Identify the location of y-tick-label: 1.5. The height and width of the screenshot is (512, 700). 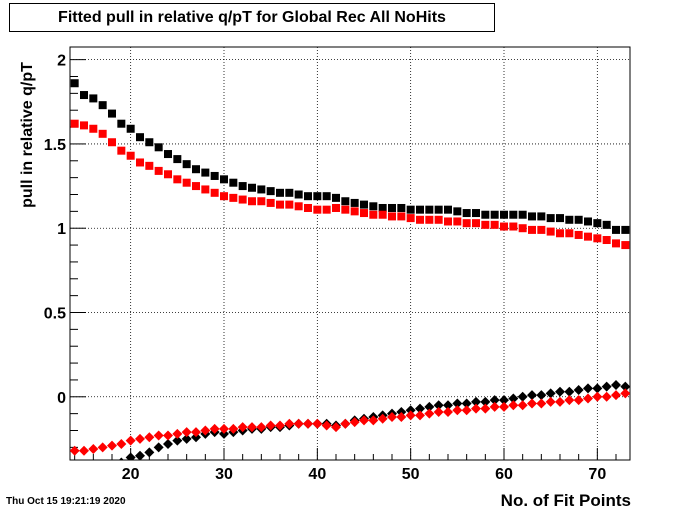
(55, 145).